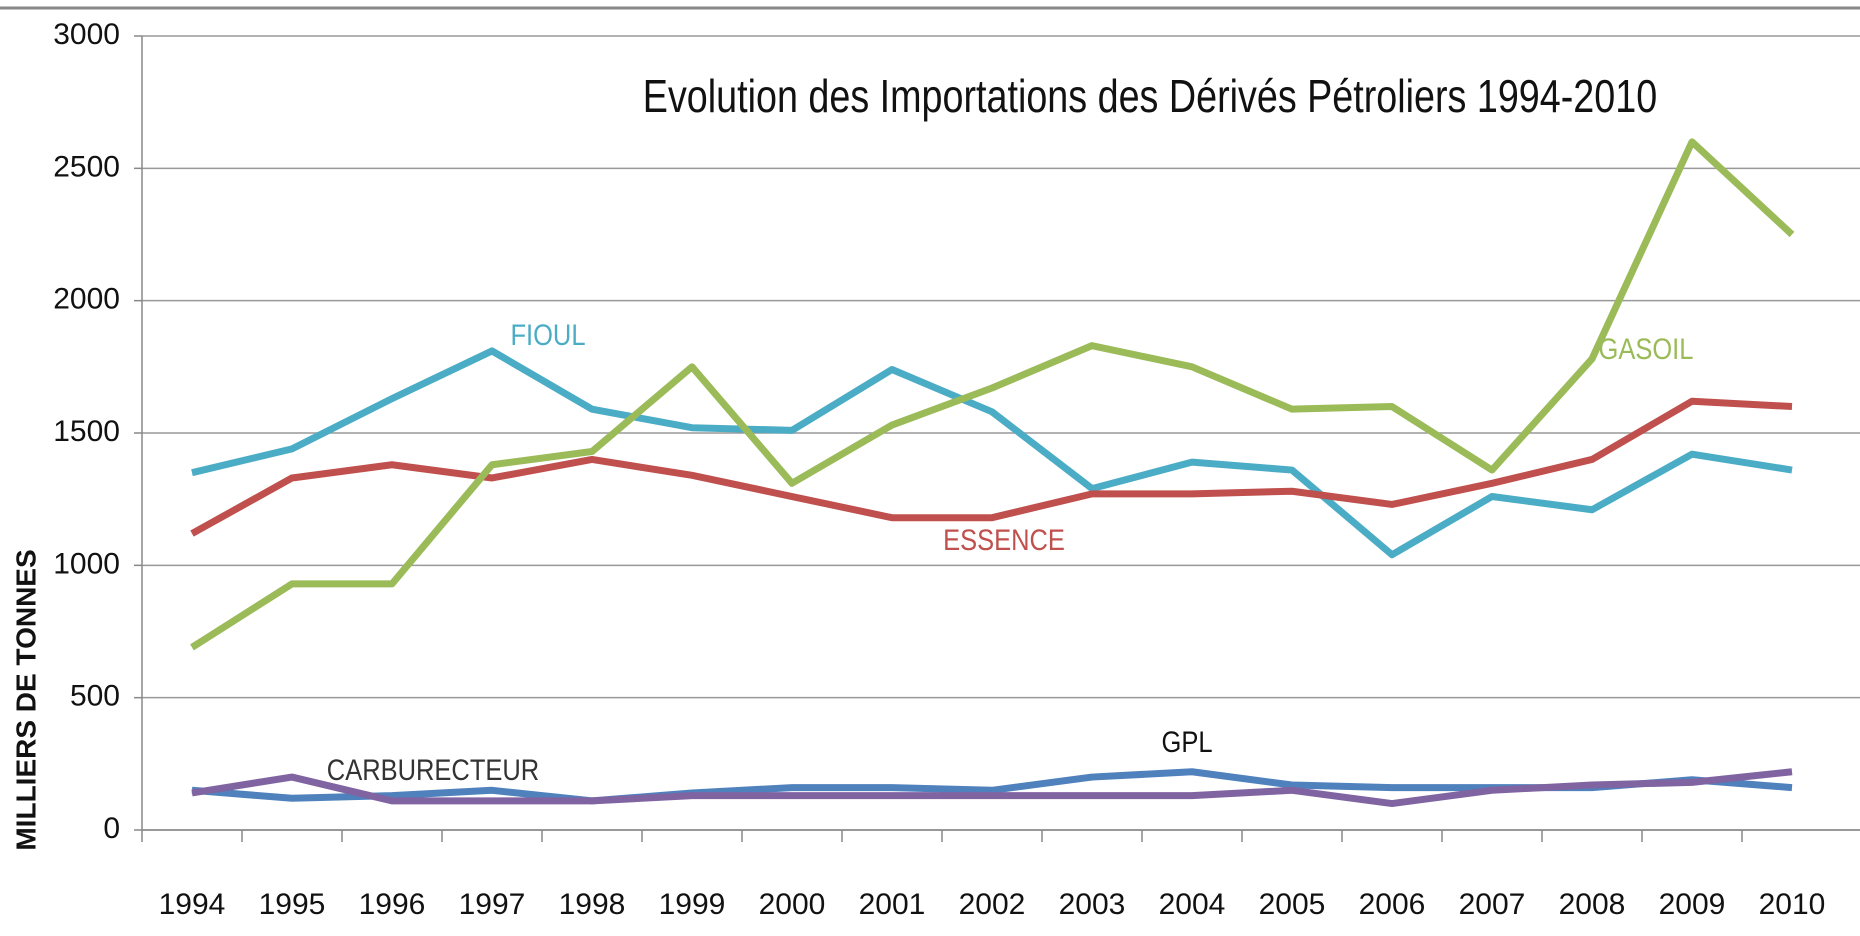 This screenshot has width=1860, height=936. Describe the element at coordinates (1092, 904) in the screenshot. I see `x-tick-label: 2003` at that location.